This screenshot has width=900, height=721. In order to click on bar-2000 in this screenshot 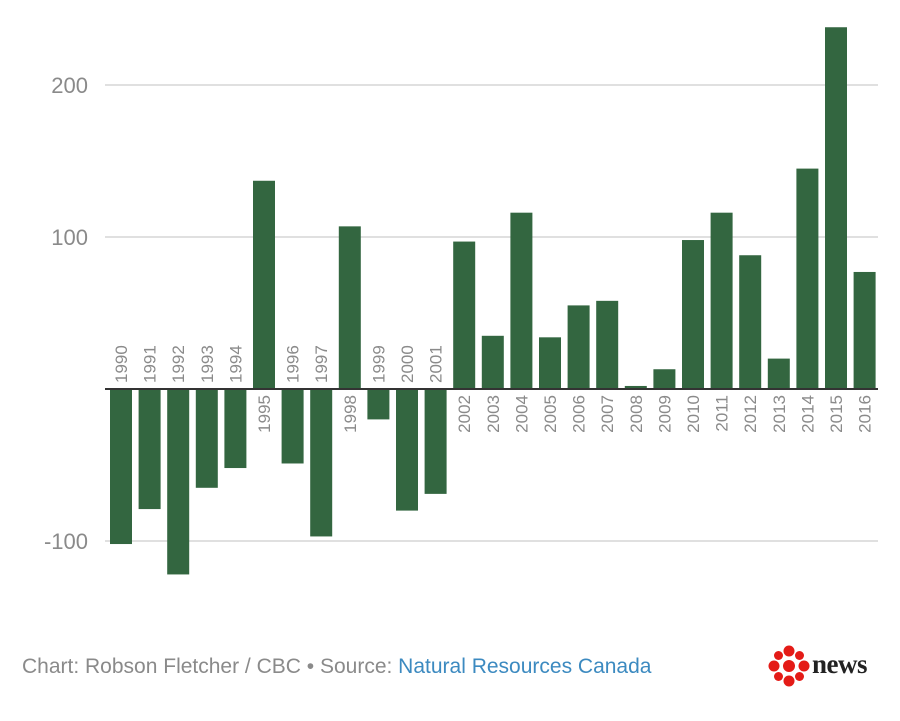, I will do `click(407, 450)`.